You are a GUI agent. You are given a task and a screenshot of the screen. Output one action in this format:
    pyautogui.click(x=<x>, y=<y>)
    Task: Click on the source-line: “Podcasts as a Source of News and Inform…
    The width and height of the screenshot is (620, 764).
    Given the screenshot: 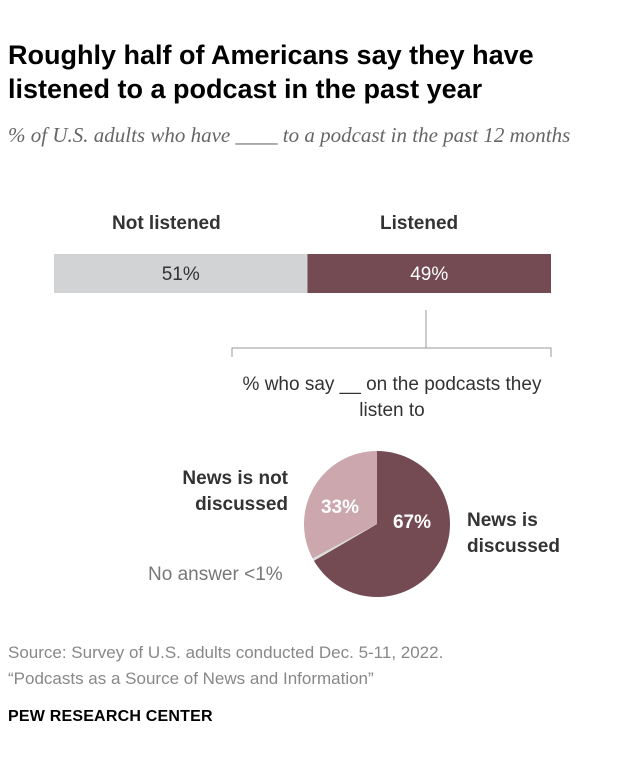 What is the action you would take?
    pyautogui.click(x=191, y=678)
    